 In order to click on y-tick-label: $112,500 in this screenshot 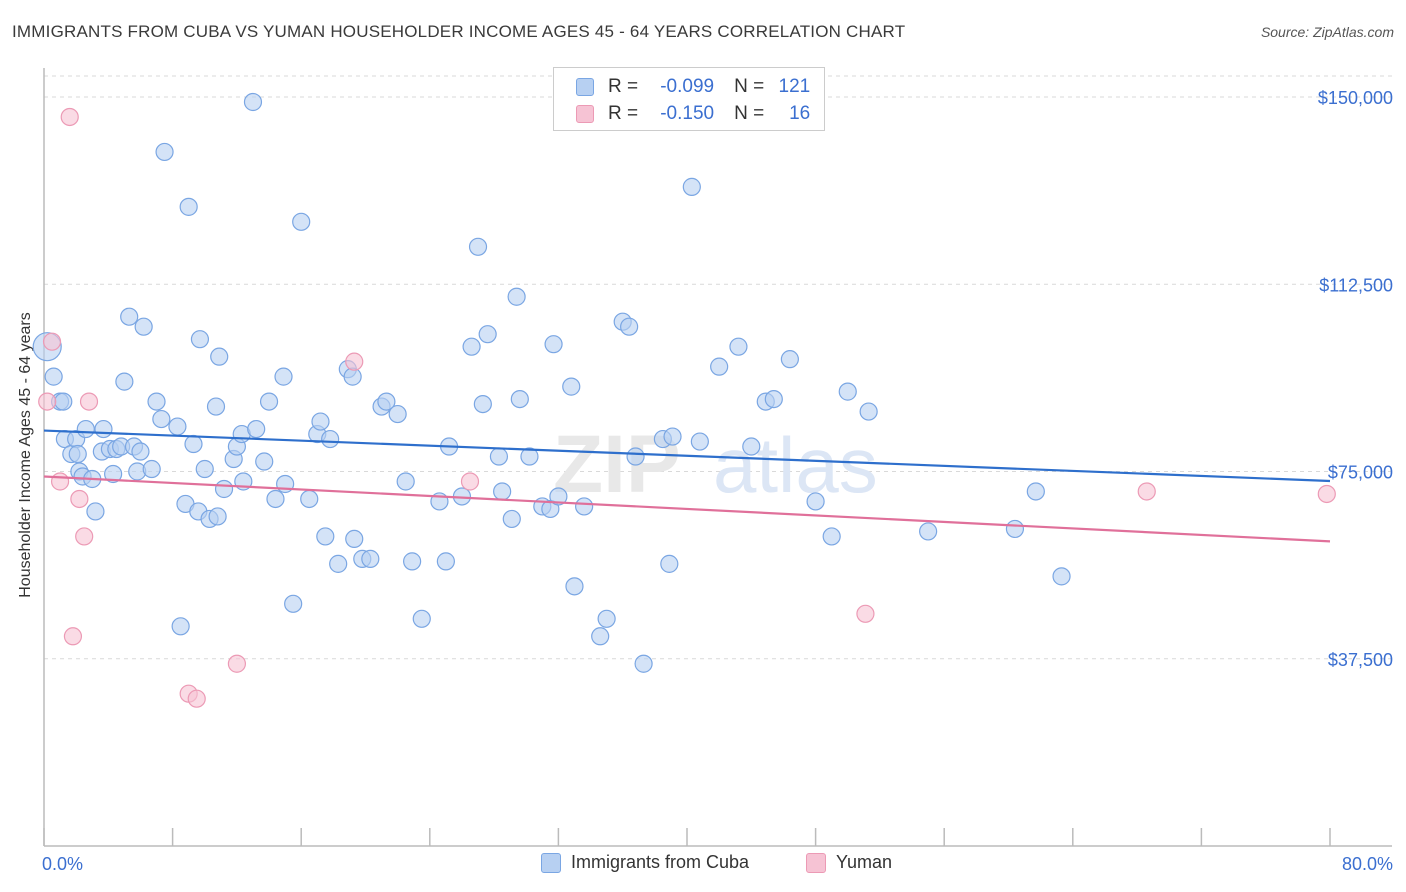, I will do `click(1356, 285)`.